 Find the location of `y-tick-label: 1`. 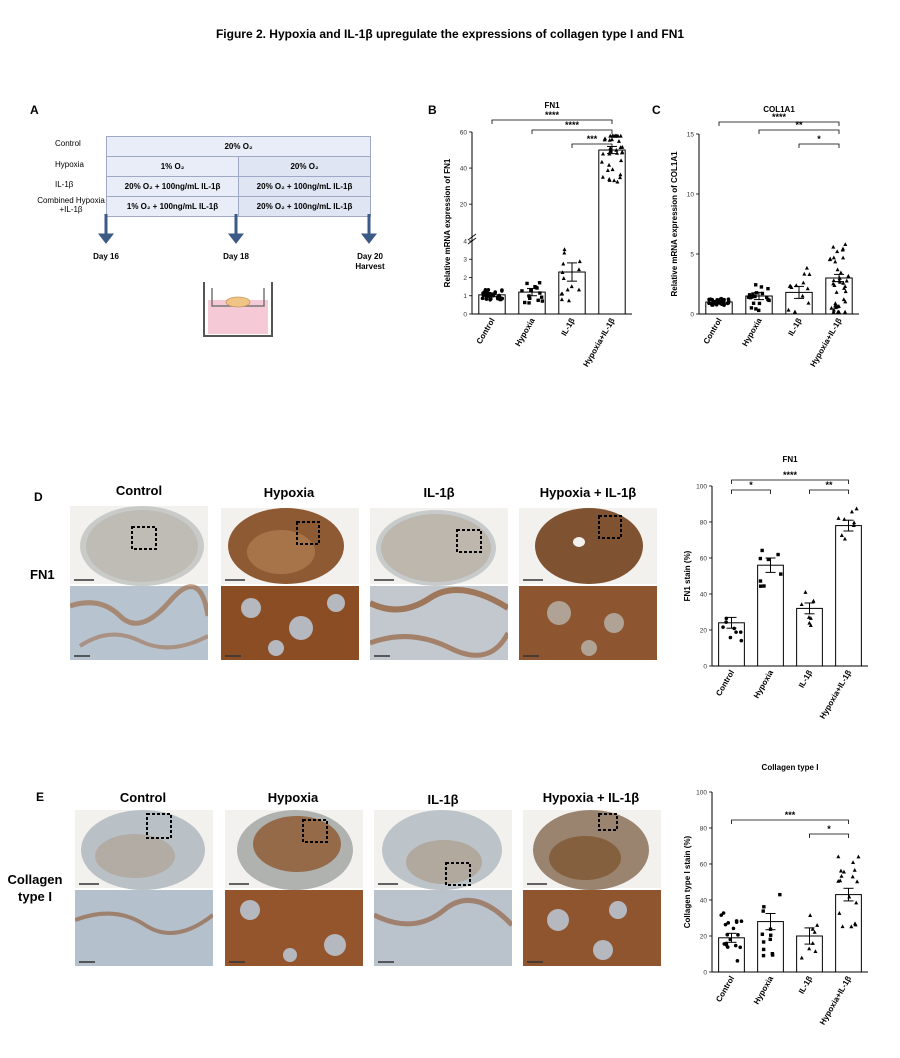

y-tick-label: 1 is located at coordinates (465, 296).